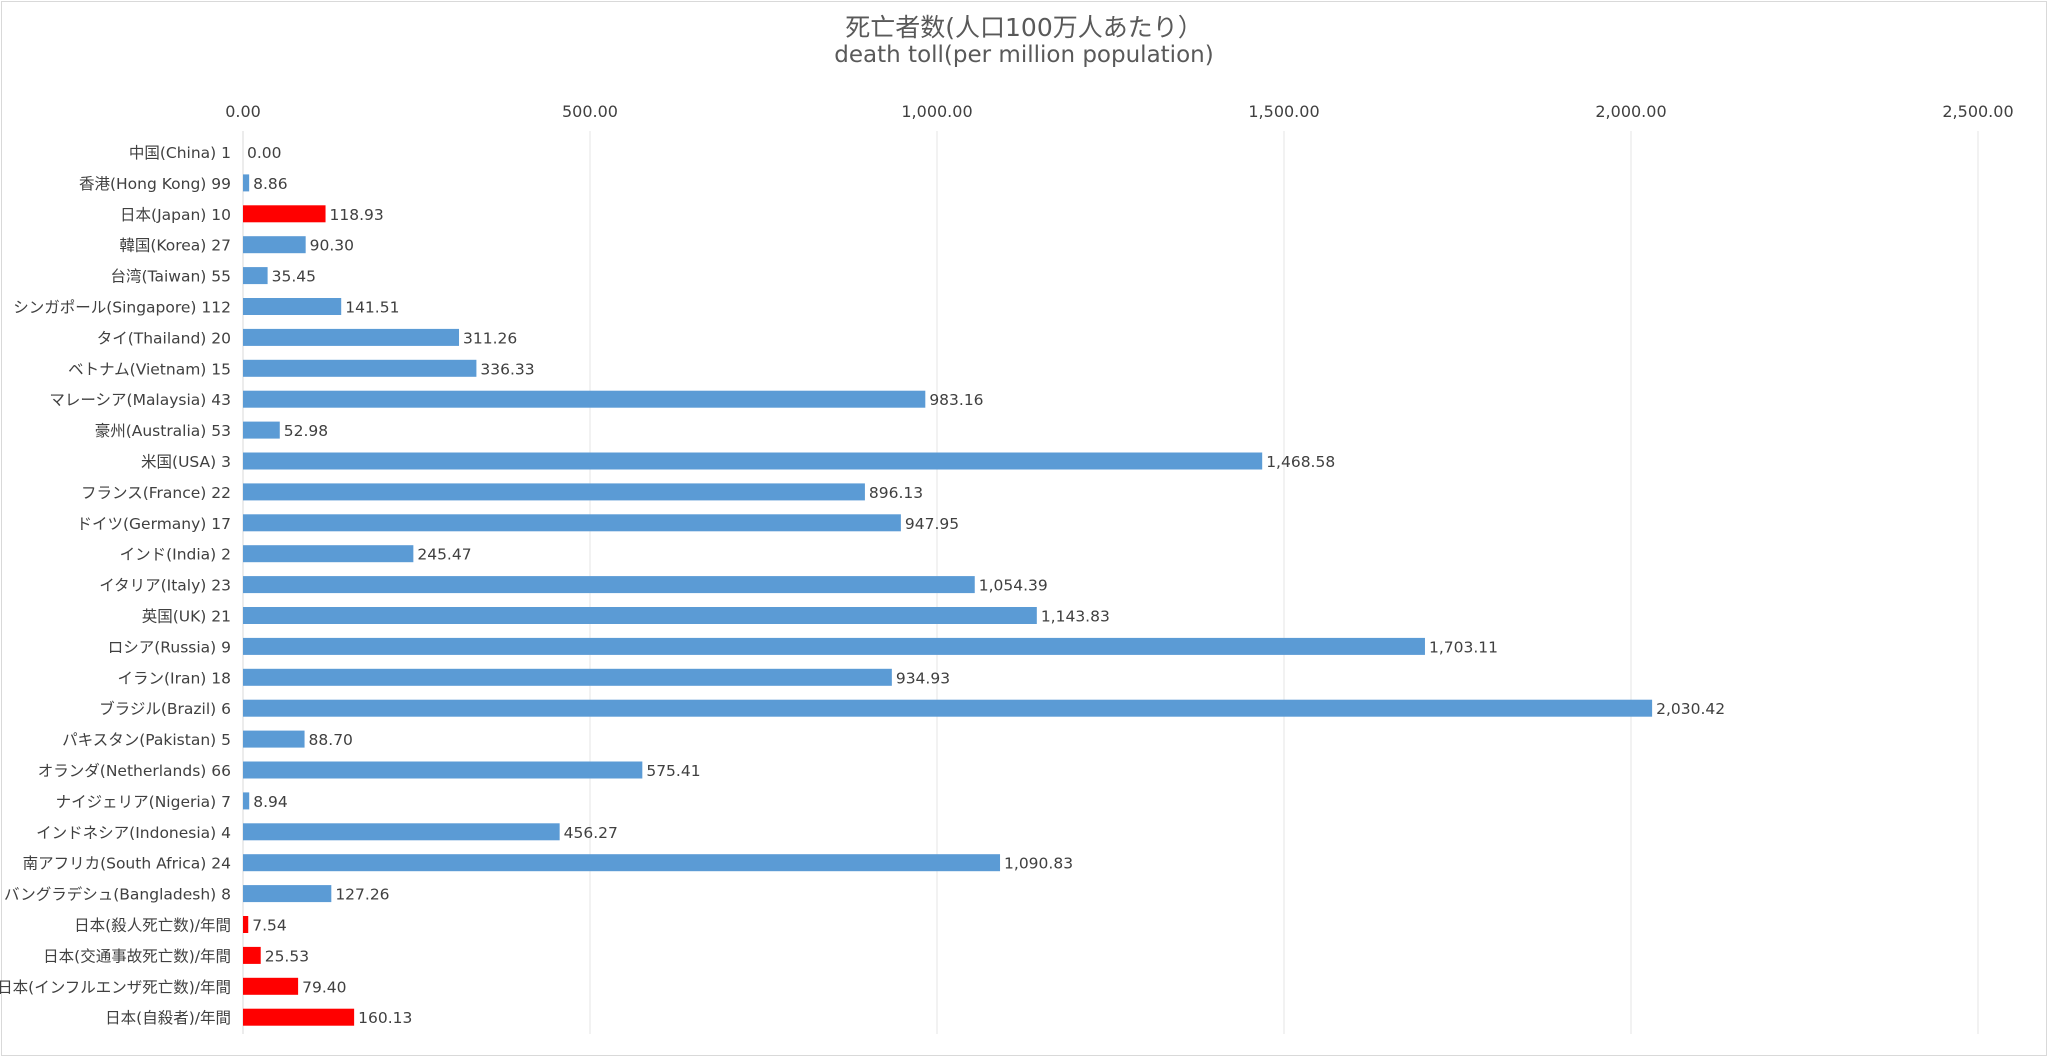  I want to click on category-label: オランダ(Netherlands) 66, so click(134, 771).